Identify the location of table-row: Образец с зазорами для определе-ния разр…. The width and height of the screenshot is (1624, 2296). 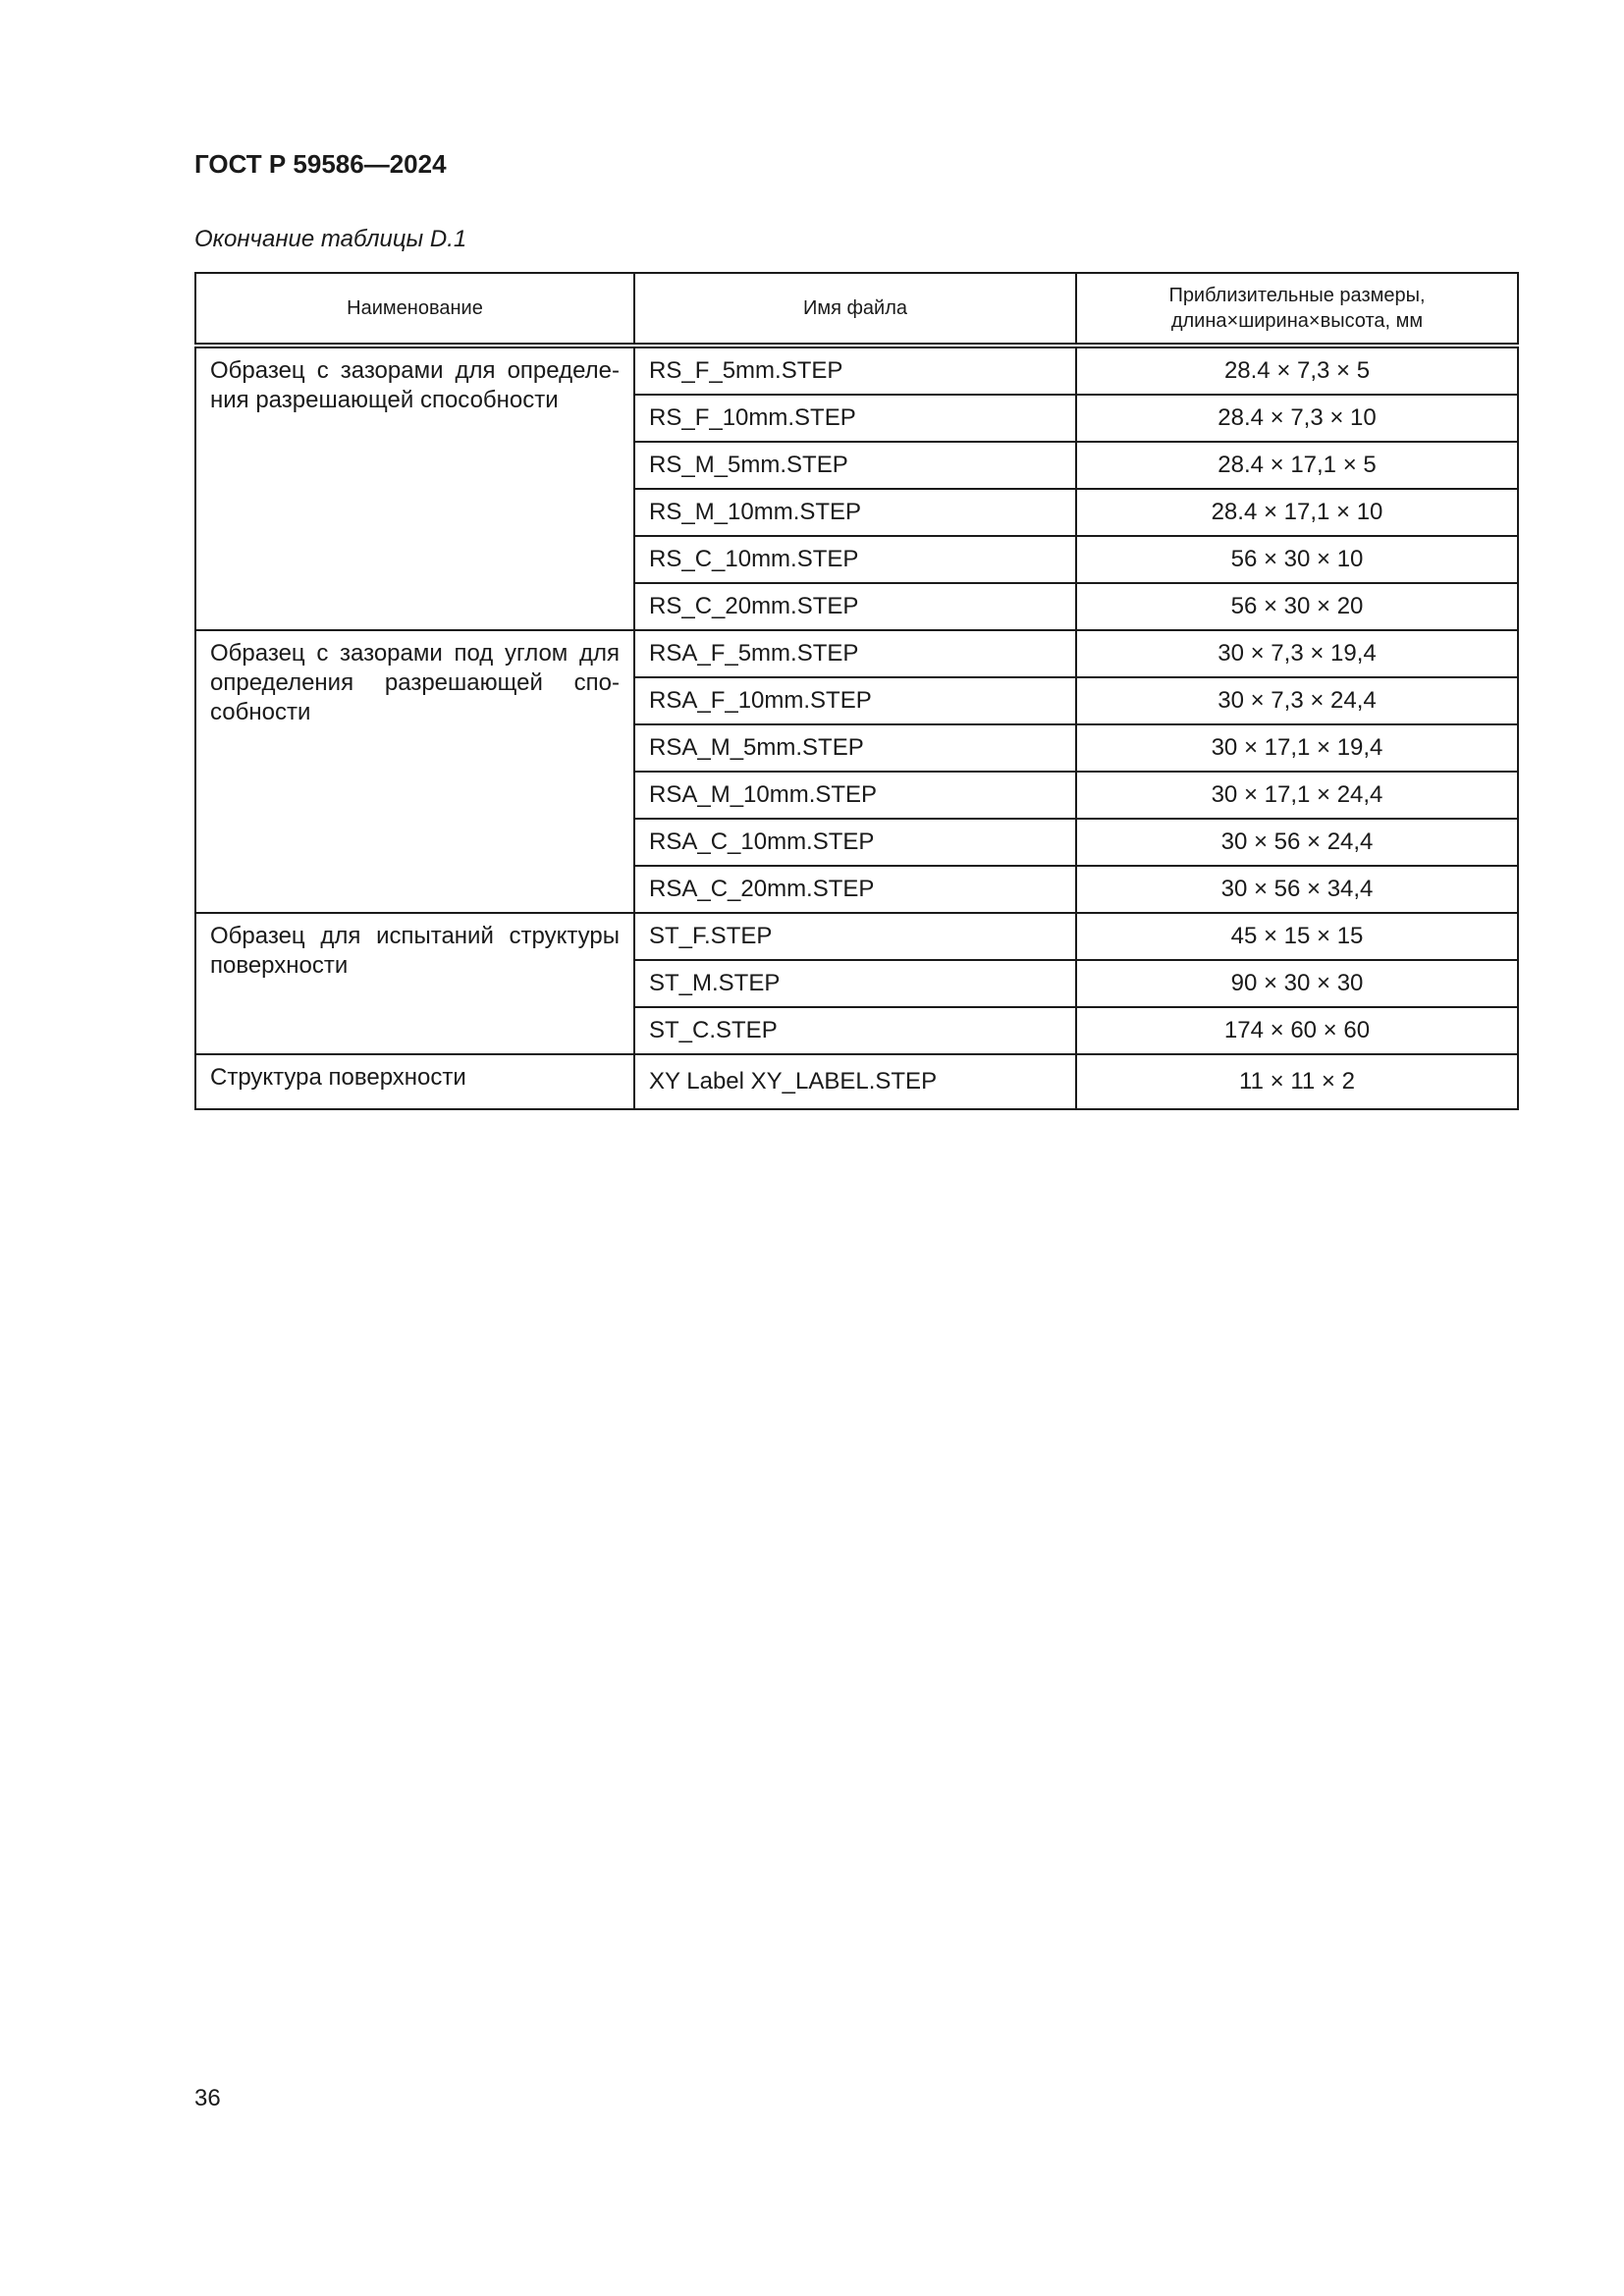
(856, 488).